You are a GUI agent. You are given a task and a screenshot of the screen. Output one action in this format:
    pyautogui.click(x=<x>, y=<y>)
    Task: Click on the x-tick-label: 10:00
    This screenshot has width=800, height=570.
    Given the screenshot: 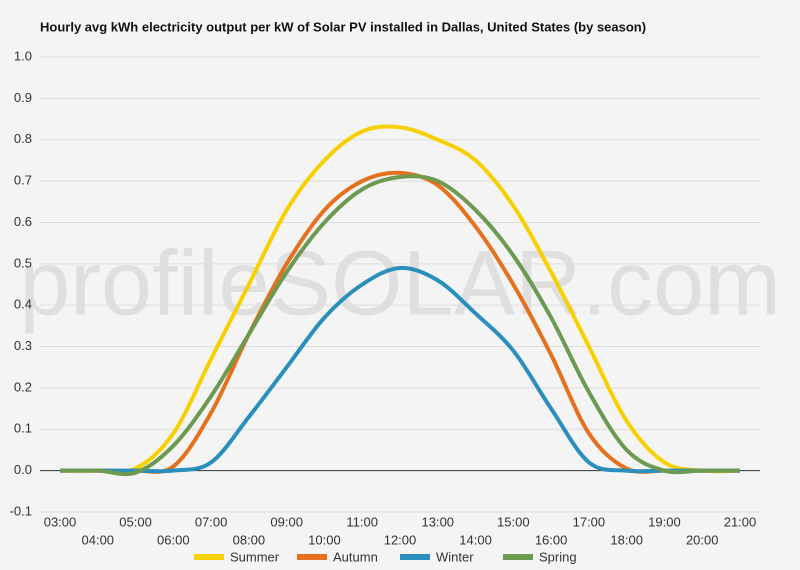 What is the action you would take?
    pyautogui.click(x=324, y=539)
    